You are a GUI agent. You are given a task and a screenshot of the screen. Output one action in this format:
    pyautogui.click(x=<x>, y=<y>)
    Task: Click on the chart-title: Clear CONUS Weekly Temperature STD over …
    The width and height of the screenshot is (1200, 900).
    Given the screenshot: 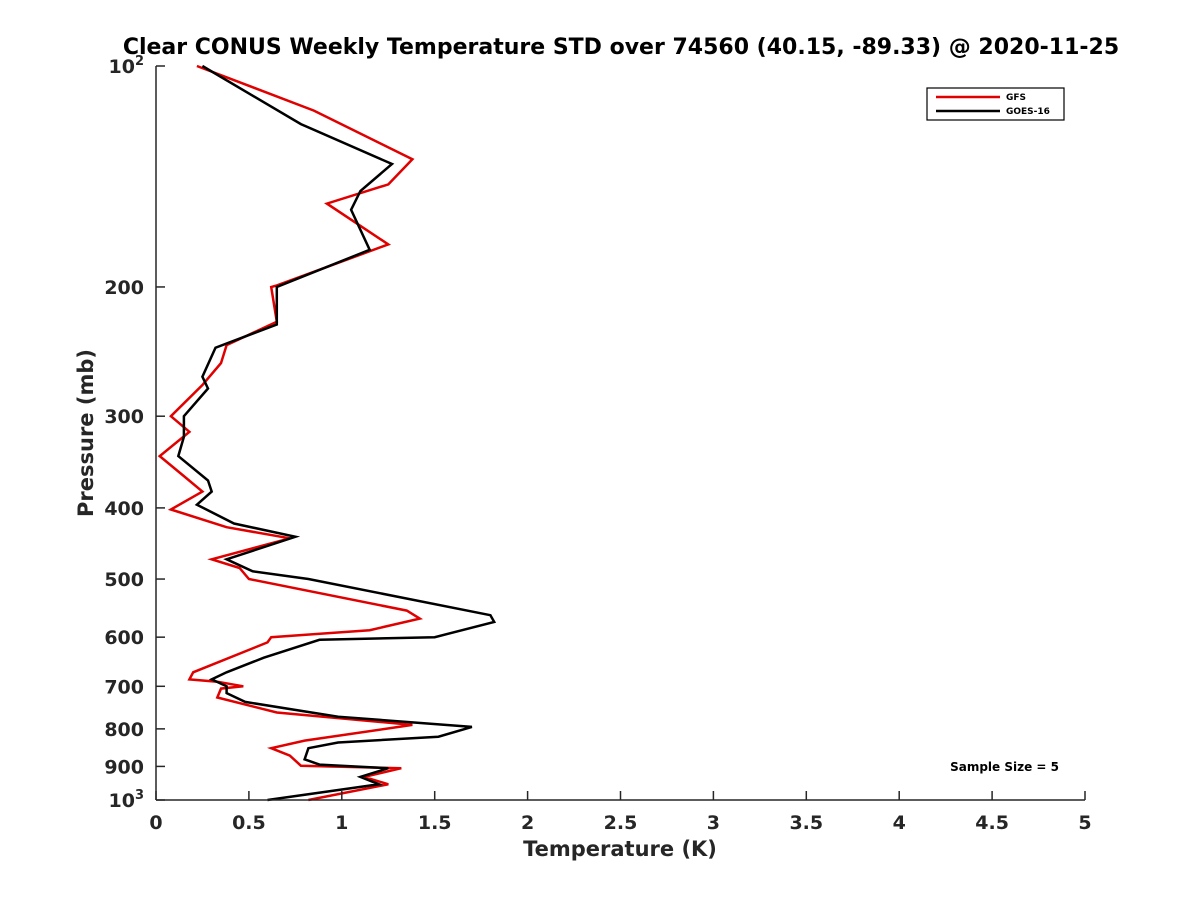 What is the action you would take?
    pyautogui.click(x=621, y=47)
    